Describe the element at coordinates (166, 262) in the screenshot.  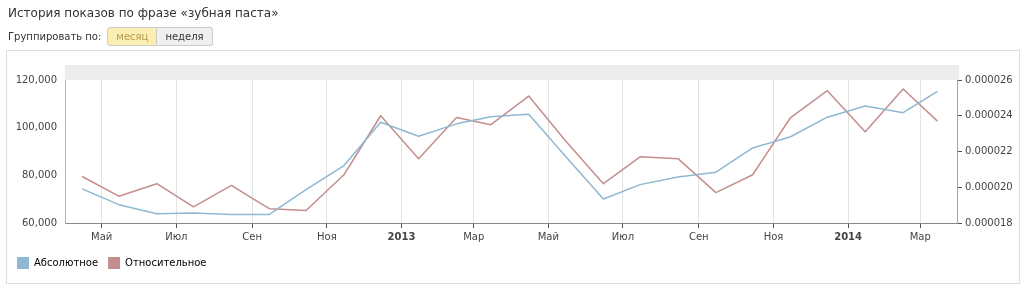
I see `legend-label: Относительное` at that location.